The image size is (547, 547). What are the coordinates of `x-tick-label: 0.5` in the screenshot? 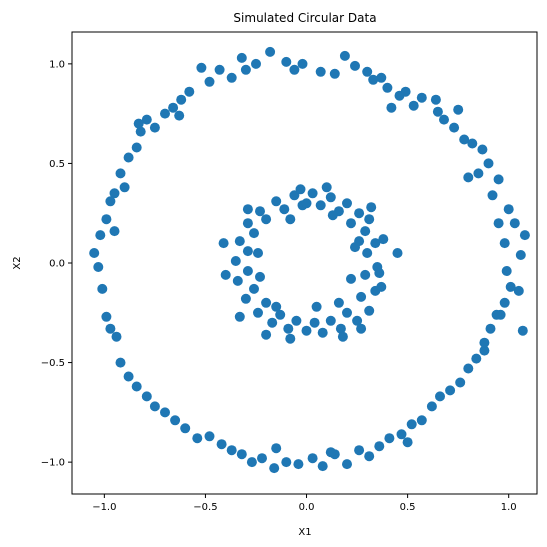 It's located at (408, 507).